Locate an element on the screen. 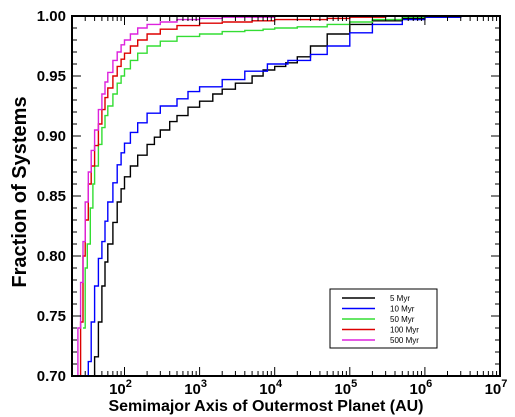 Image resolution: width=515 pixels, height=417 pixels. y-tick-label: 0.85 is located at coordinates (51, 196).